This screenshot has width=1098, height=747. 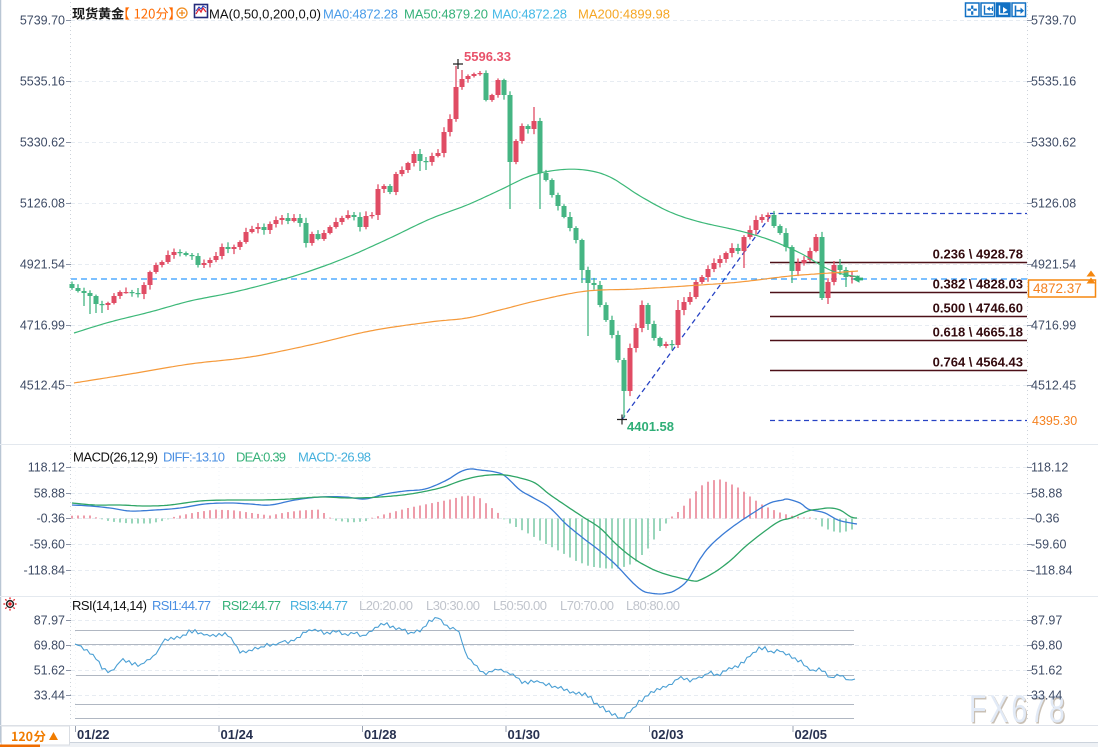 What do you see at coordinates (1054, 421) in the screenshot?
I see `svg-text: 4395.30` at bounding box center [1054, 421].